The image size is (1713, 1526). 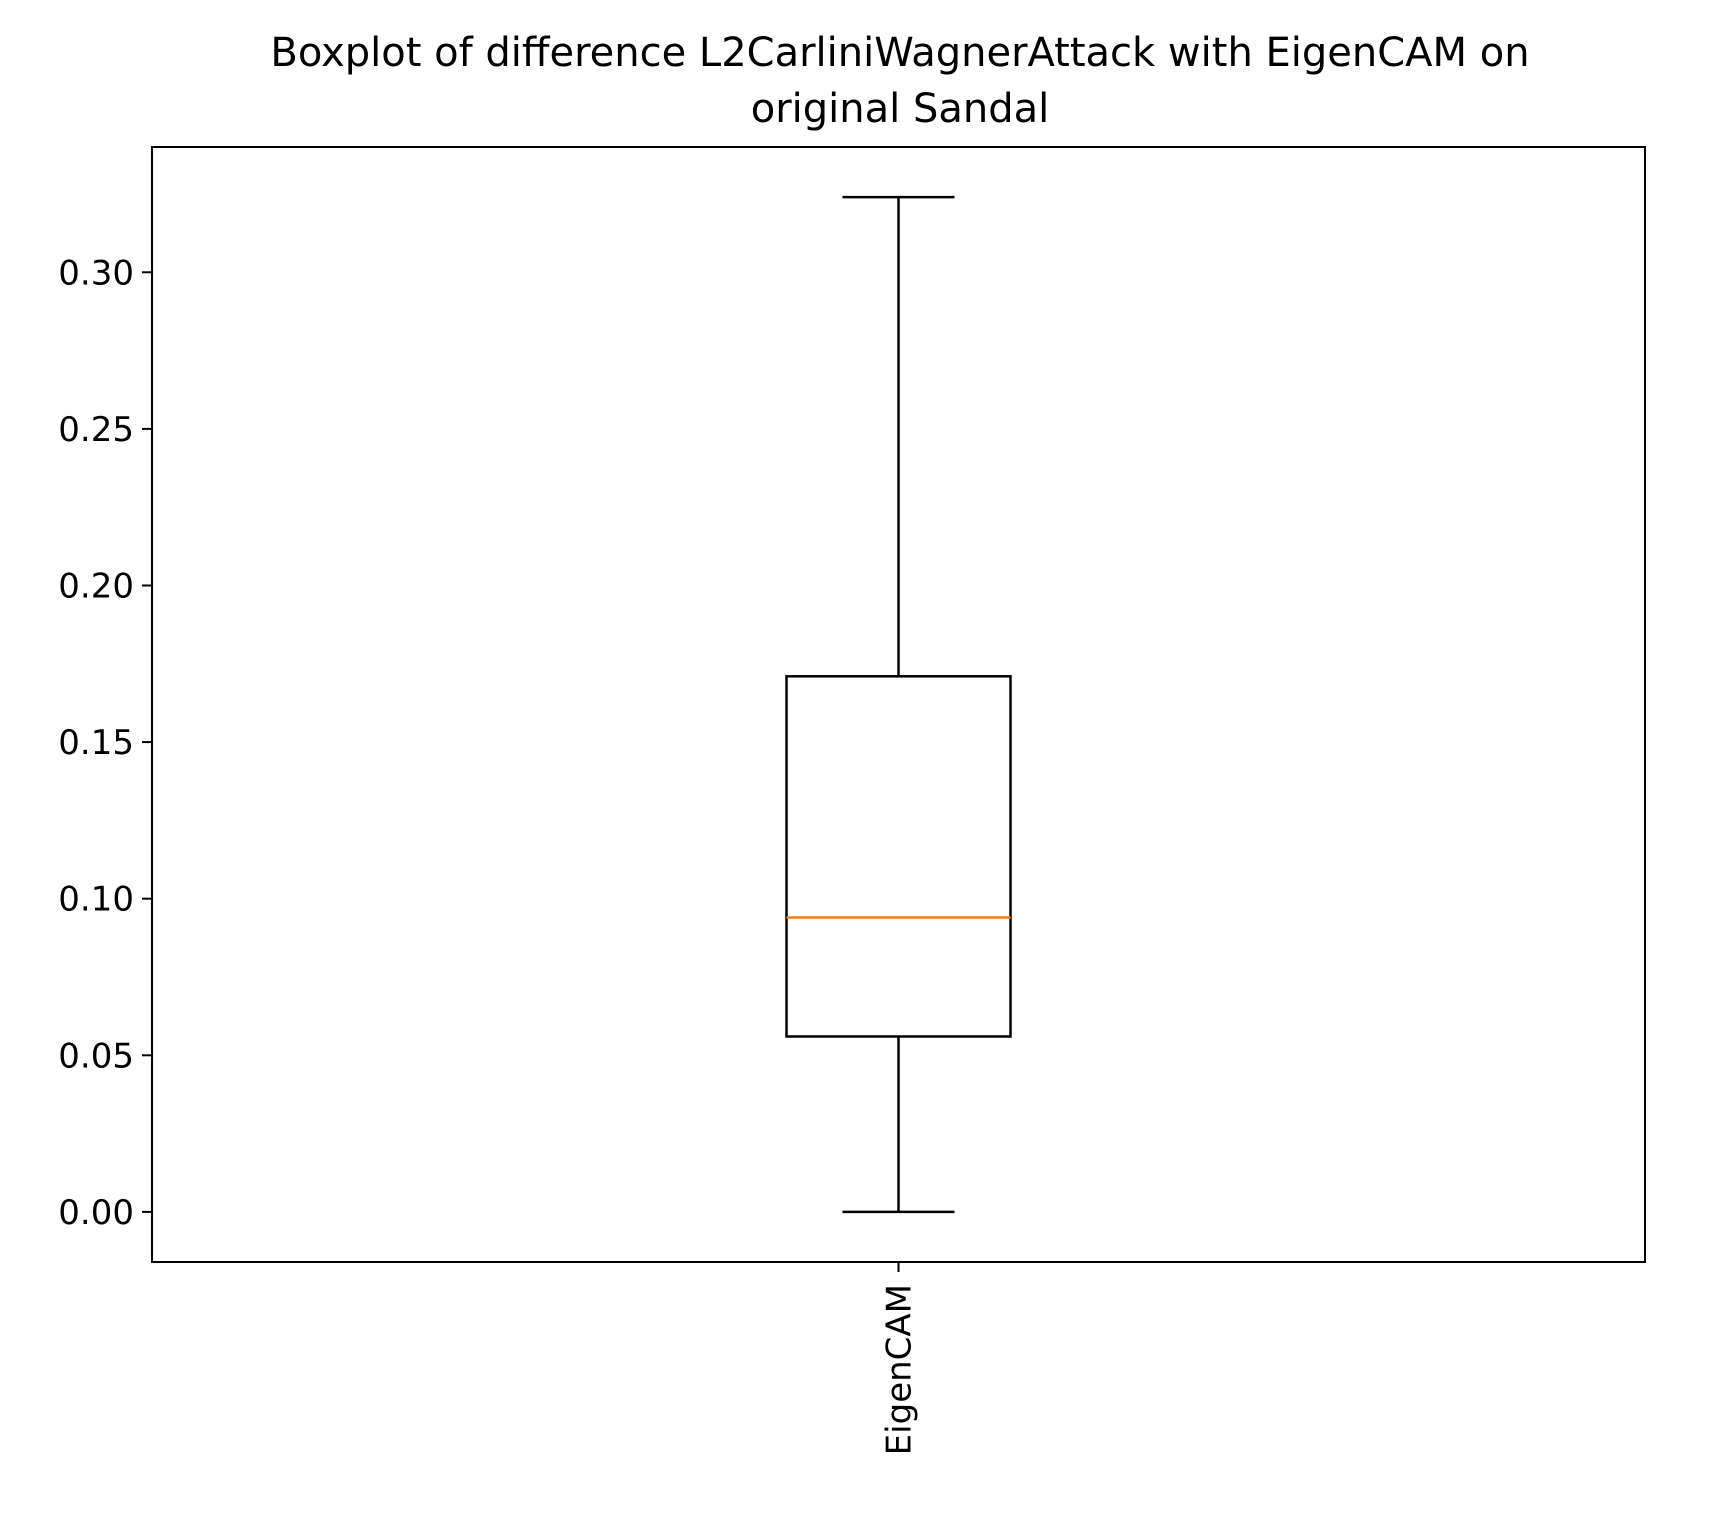 I want to click on x-tick-label: EigenCAM, so click(x=900, y=1369).